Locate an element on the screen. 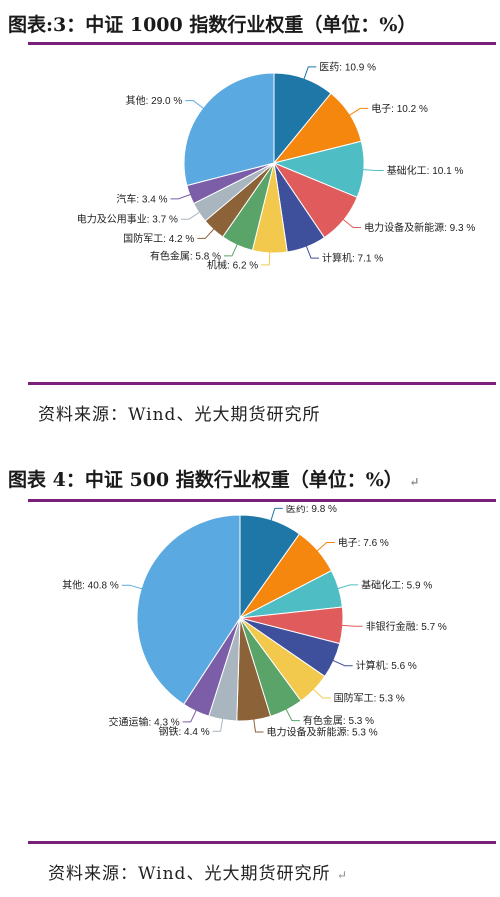  fig3-slice-label-4: 计算机: 7.1 % is located at coordinates (352, 258).